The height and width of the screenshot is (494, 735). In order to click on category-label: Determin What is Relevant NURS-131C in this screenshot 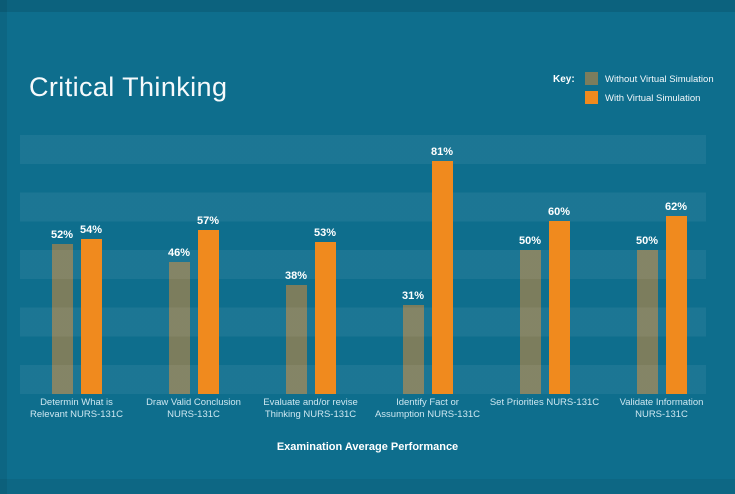, I will do `click(76, 408)`.